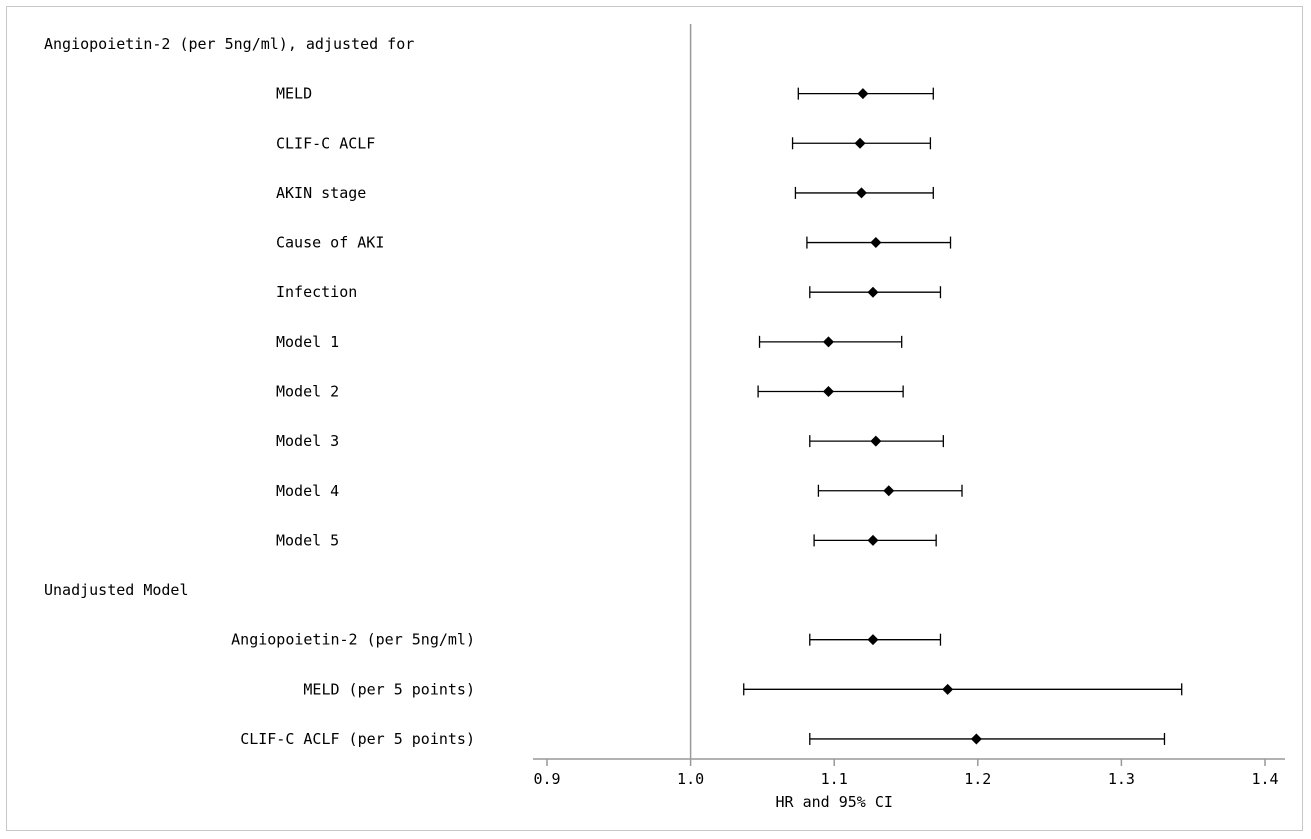 This screenshot has height=839, width=1311. What do you see at coordinates (690, 779) in the screenshot?
I see `x-tick-label: 1.0` at bounding box center [690, 779].